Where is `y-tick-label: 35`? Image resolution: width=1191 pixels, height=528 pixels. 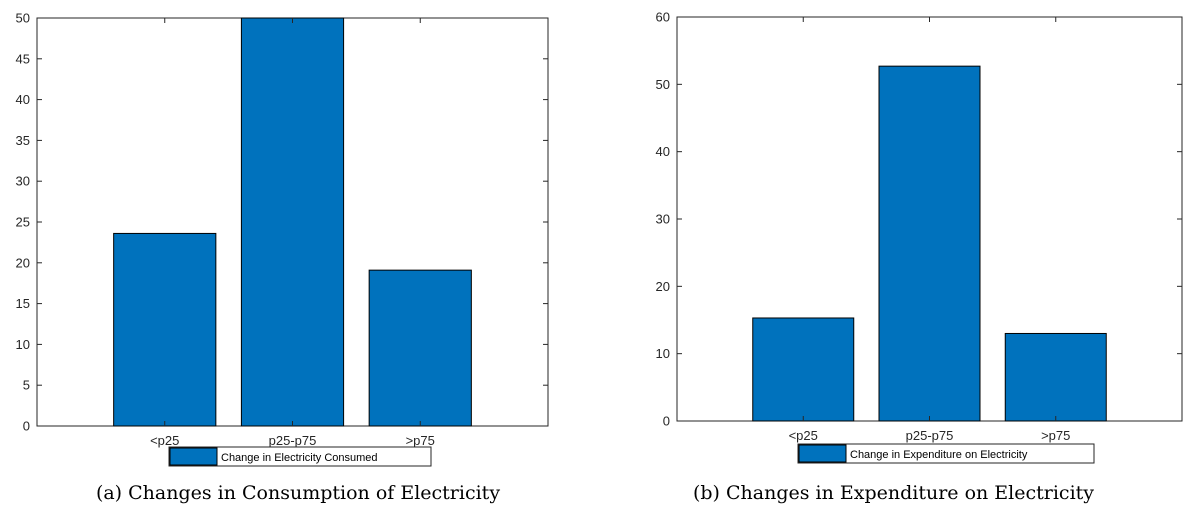
y-tick-label: 35 is located at coordinates (23, 140).